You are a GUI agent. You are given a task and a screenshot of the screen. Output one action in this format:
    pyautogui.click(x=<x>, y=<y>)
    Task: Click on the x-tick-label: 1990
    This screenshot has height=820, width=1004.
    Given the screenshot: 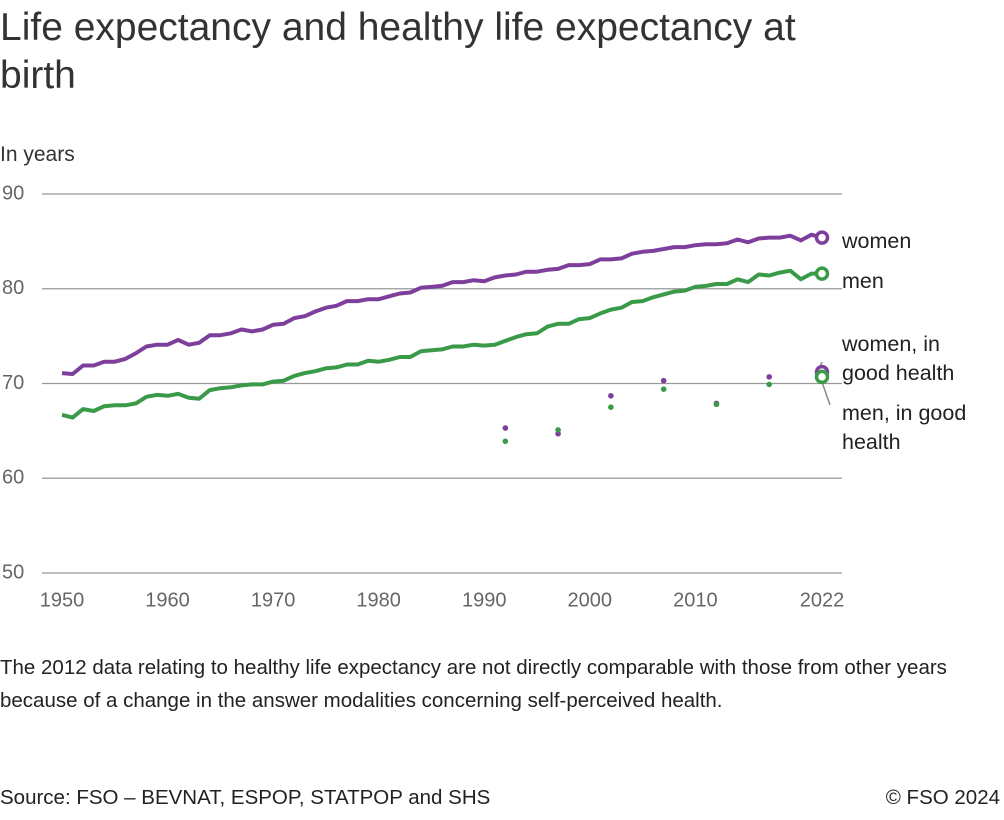 What is the action you would take?
    pyautogui.click(x=484, y=600)
    